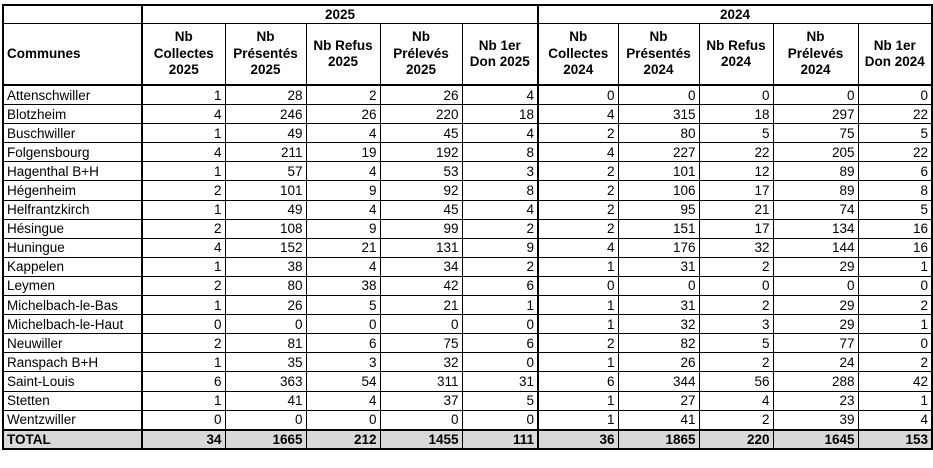 The width and height of the screenshot is (933, 468). What do you see at coordinates (500, 381) in the screenshot?
I see `value-cell: 31` at bounding box center [500, 381].